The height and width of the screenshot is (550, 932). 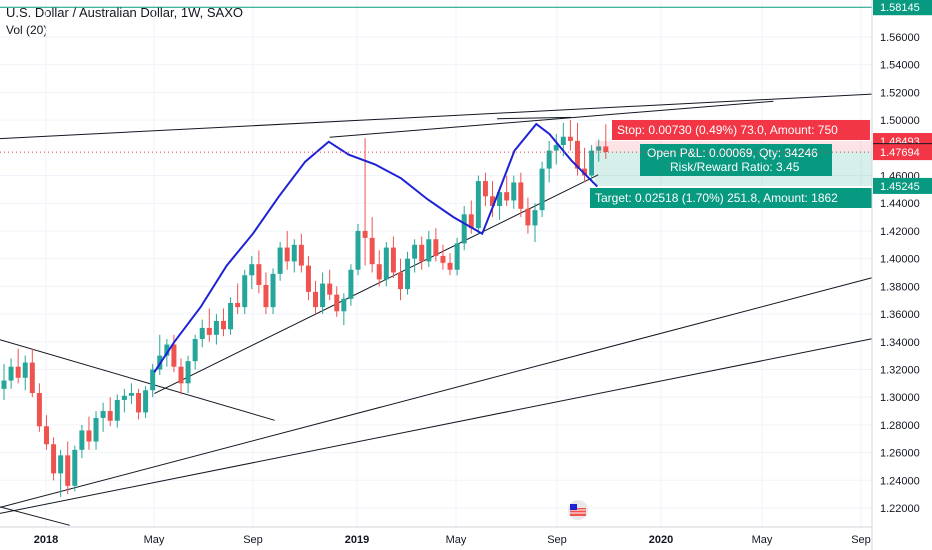 I want to click on price-tick-label: 1.44000, so click(x=900, y=204).